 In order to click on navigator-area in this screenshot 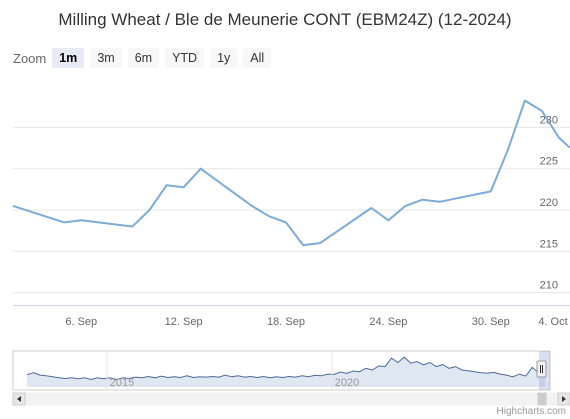, I will do `click(286, 372)`.